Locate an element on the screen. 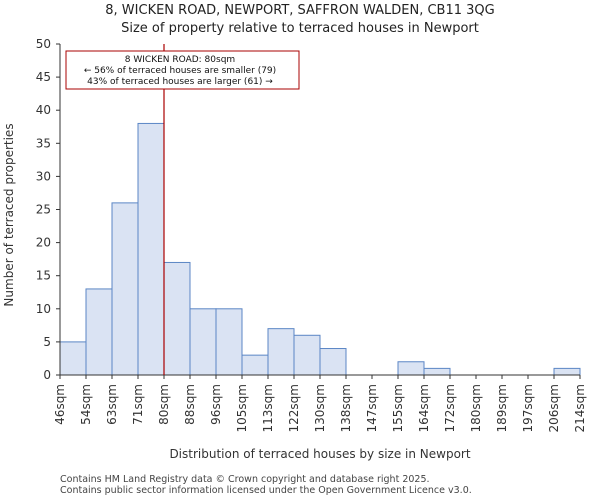 This screenshot has height=500, width=600. x-tick-label: 172sqm is located at coordinates (450, 408).